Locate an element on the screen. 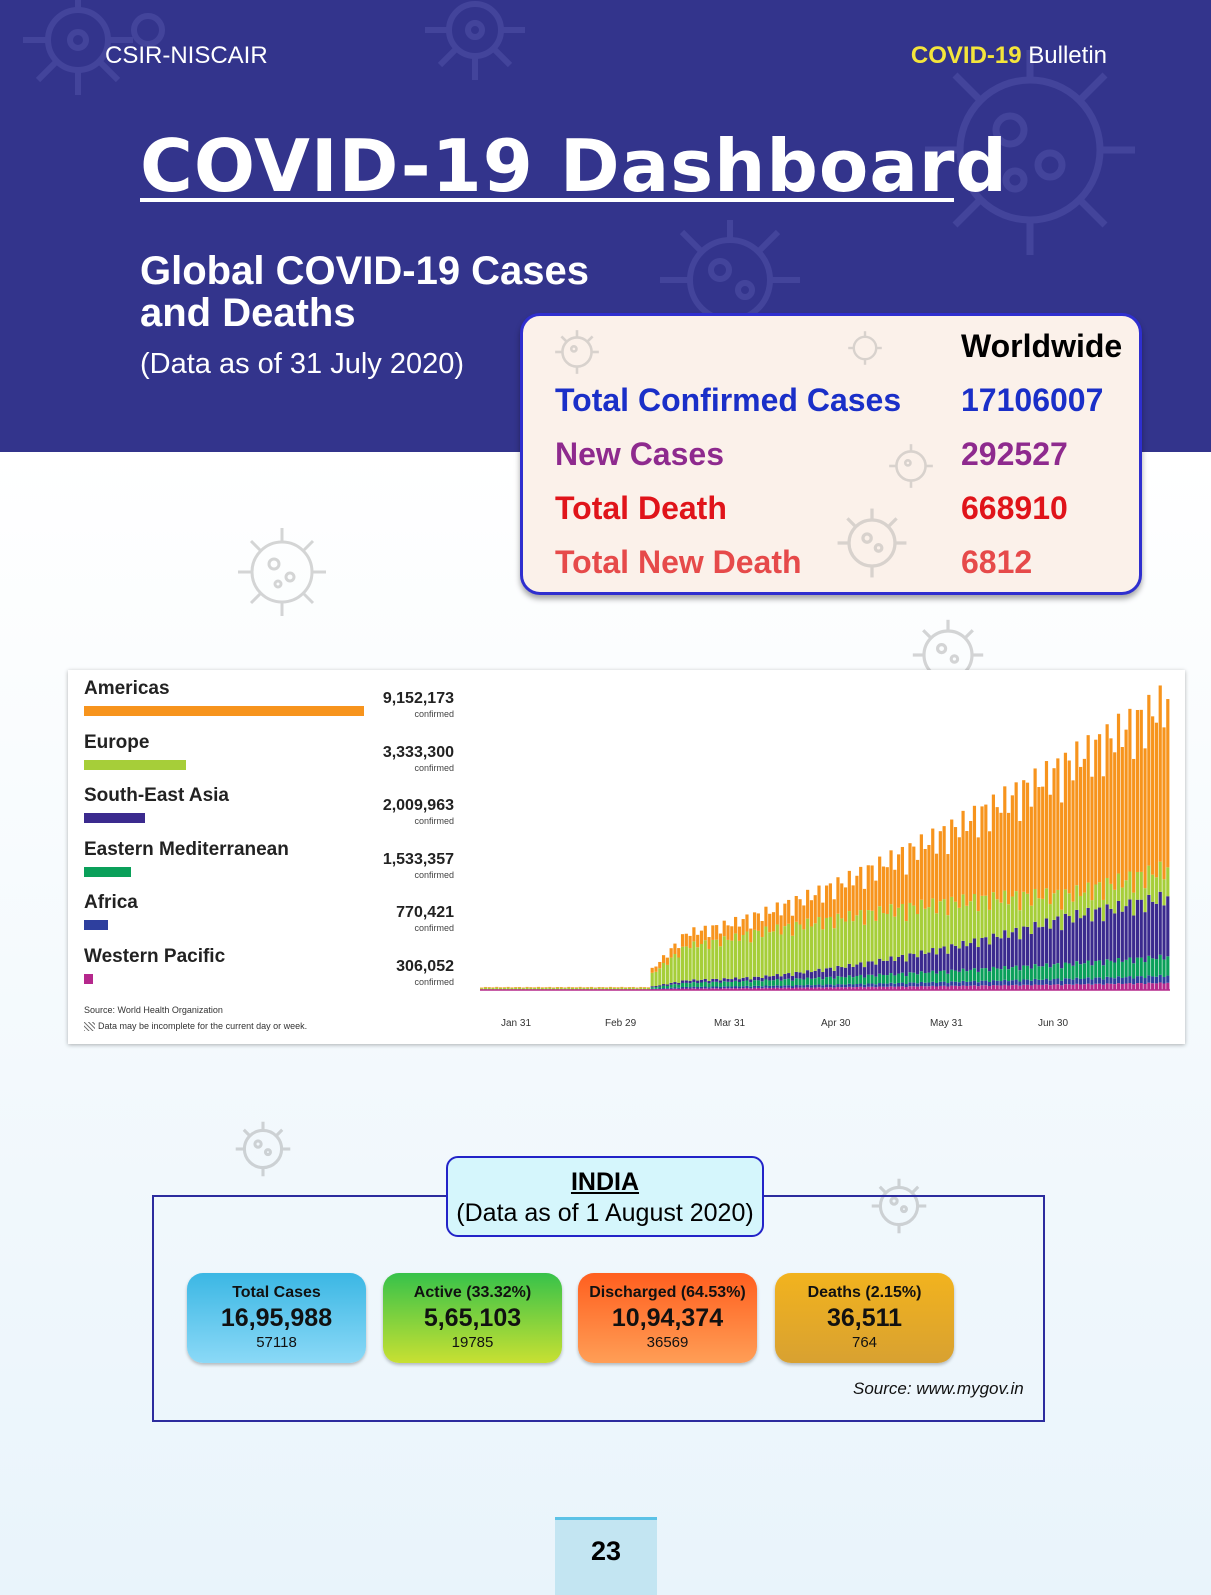  region-item: Eastern Mediterranean is located at coordinates (186, 858).